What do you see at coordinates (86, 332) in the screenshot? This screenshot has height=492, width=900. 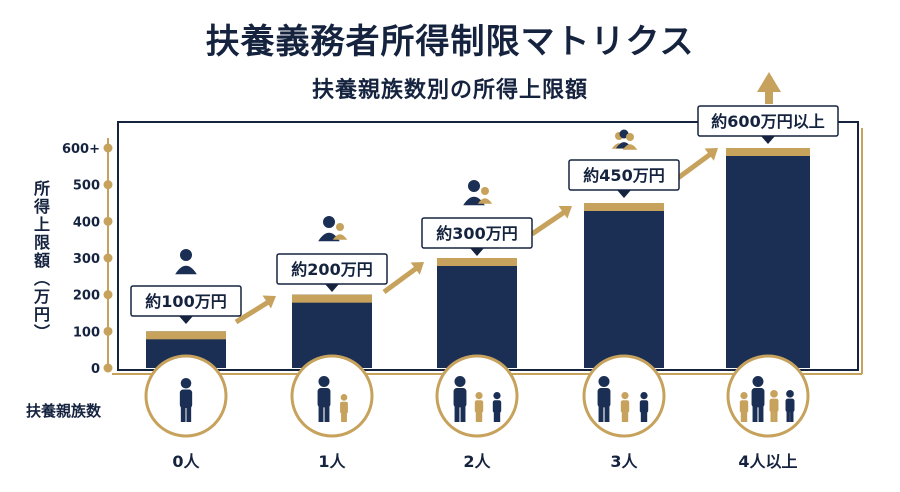 I see `y-tick-label: 100` at bounding box center [86, 332].